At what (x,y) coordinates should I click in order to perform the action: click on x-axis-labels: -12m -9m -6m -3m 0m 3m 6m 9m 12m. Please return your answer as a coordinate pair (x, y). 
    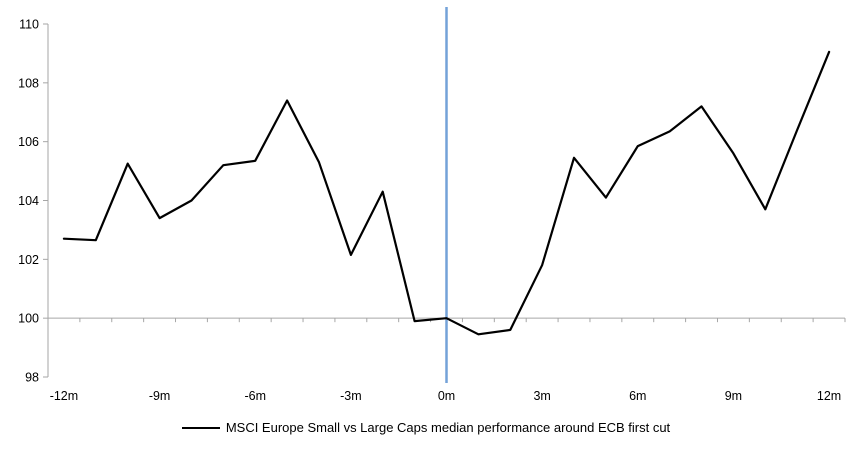
    Looking at the image, I should click on (446, 396).